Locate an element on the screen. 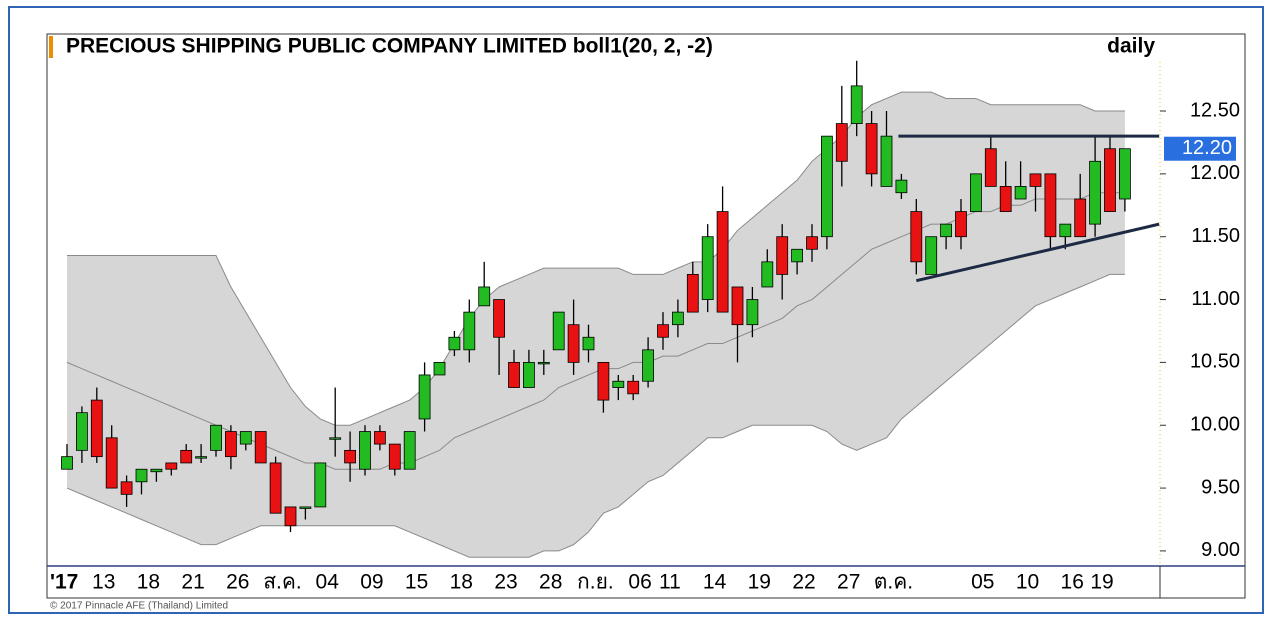 This screenshot has height=619, width=1270. x-tick-label: '17 is located at coordinates (64, 582).